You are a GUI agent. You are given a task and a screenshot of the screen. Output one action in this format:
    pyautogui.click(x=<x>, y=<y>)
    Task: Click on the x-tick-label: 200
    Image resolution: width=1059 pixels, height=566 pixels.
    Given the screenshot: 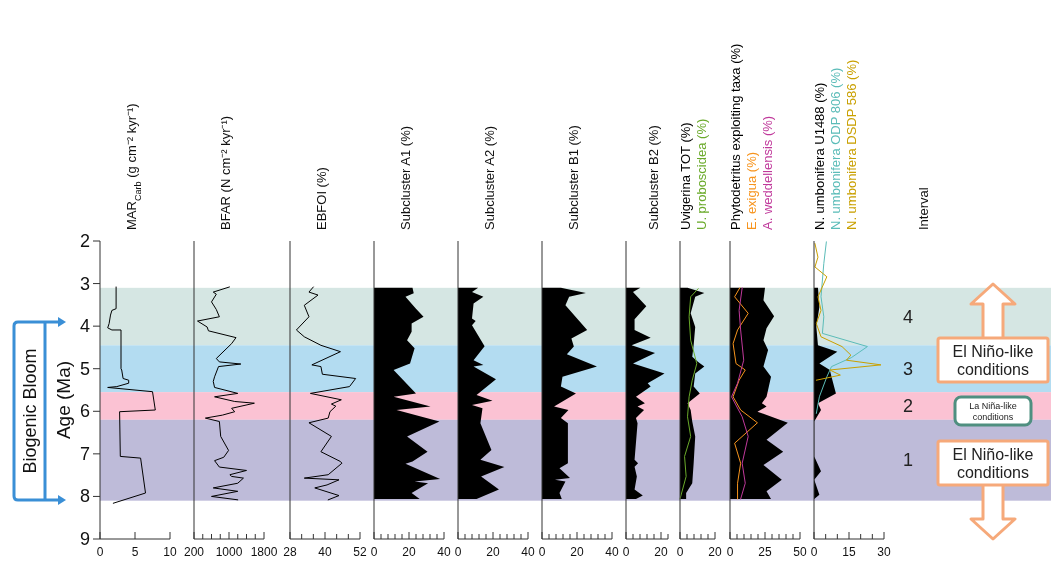 What is the action you would take?
    pyautogui.click(x=194, y=552)
    